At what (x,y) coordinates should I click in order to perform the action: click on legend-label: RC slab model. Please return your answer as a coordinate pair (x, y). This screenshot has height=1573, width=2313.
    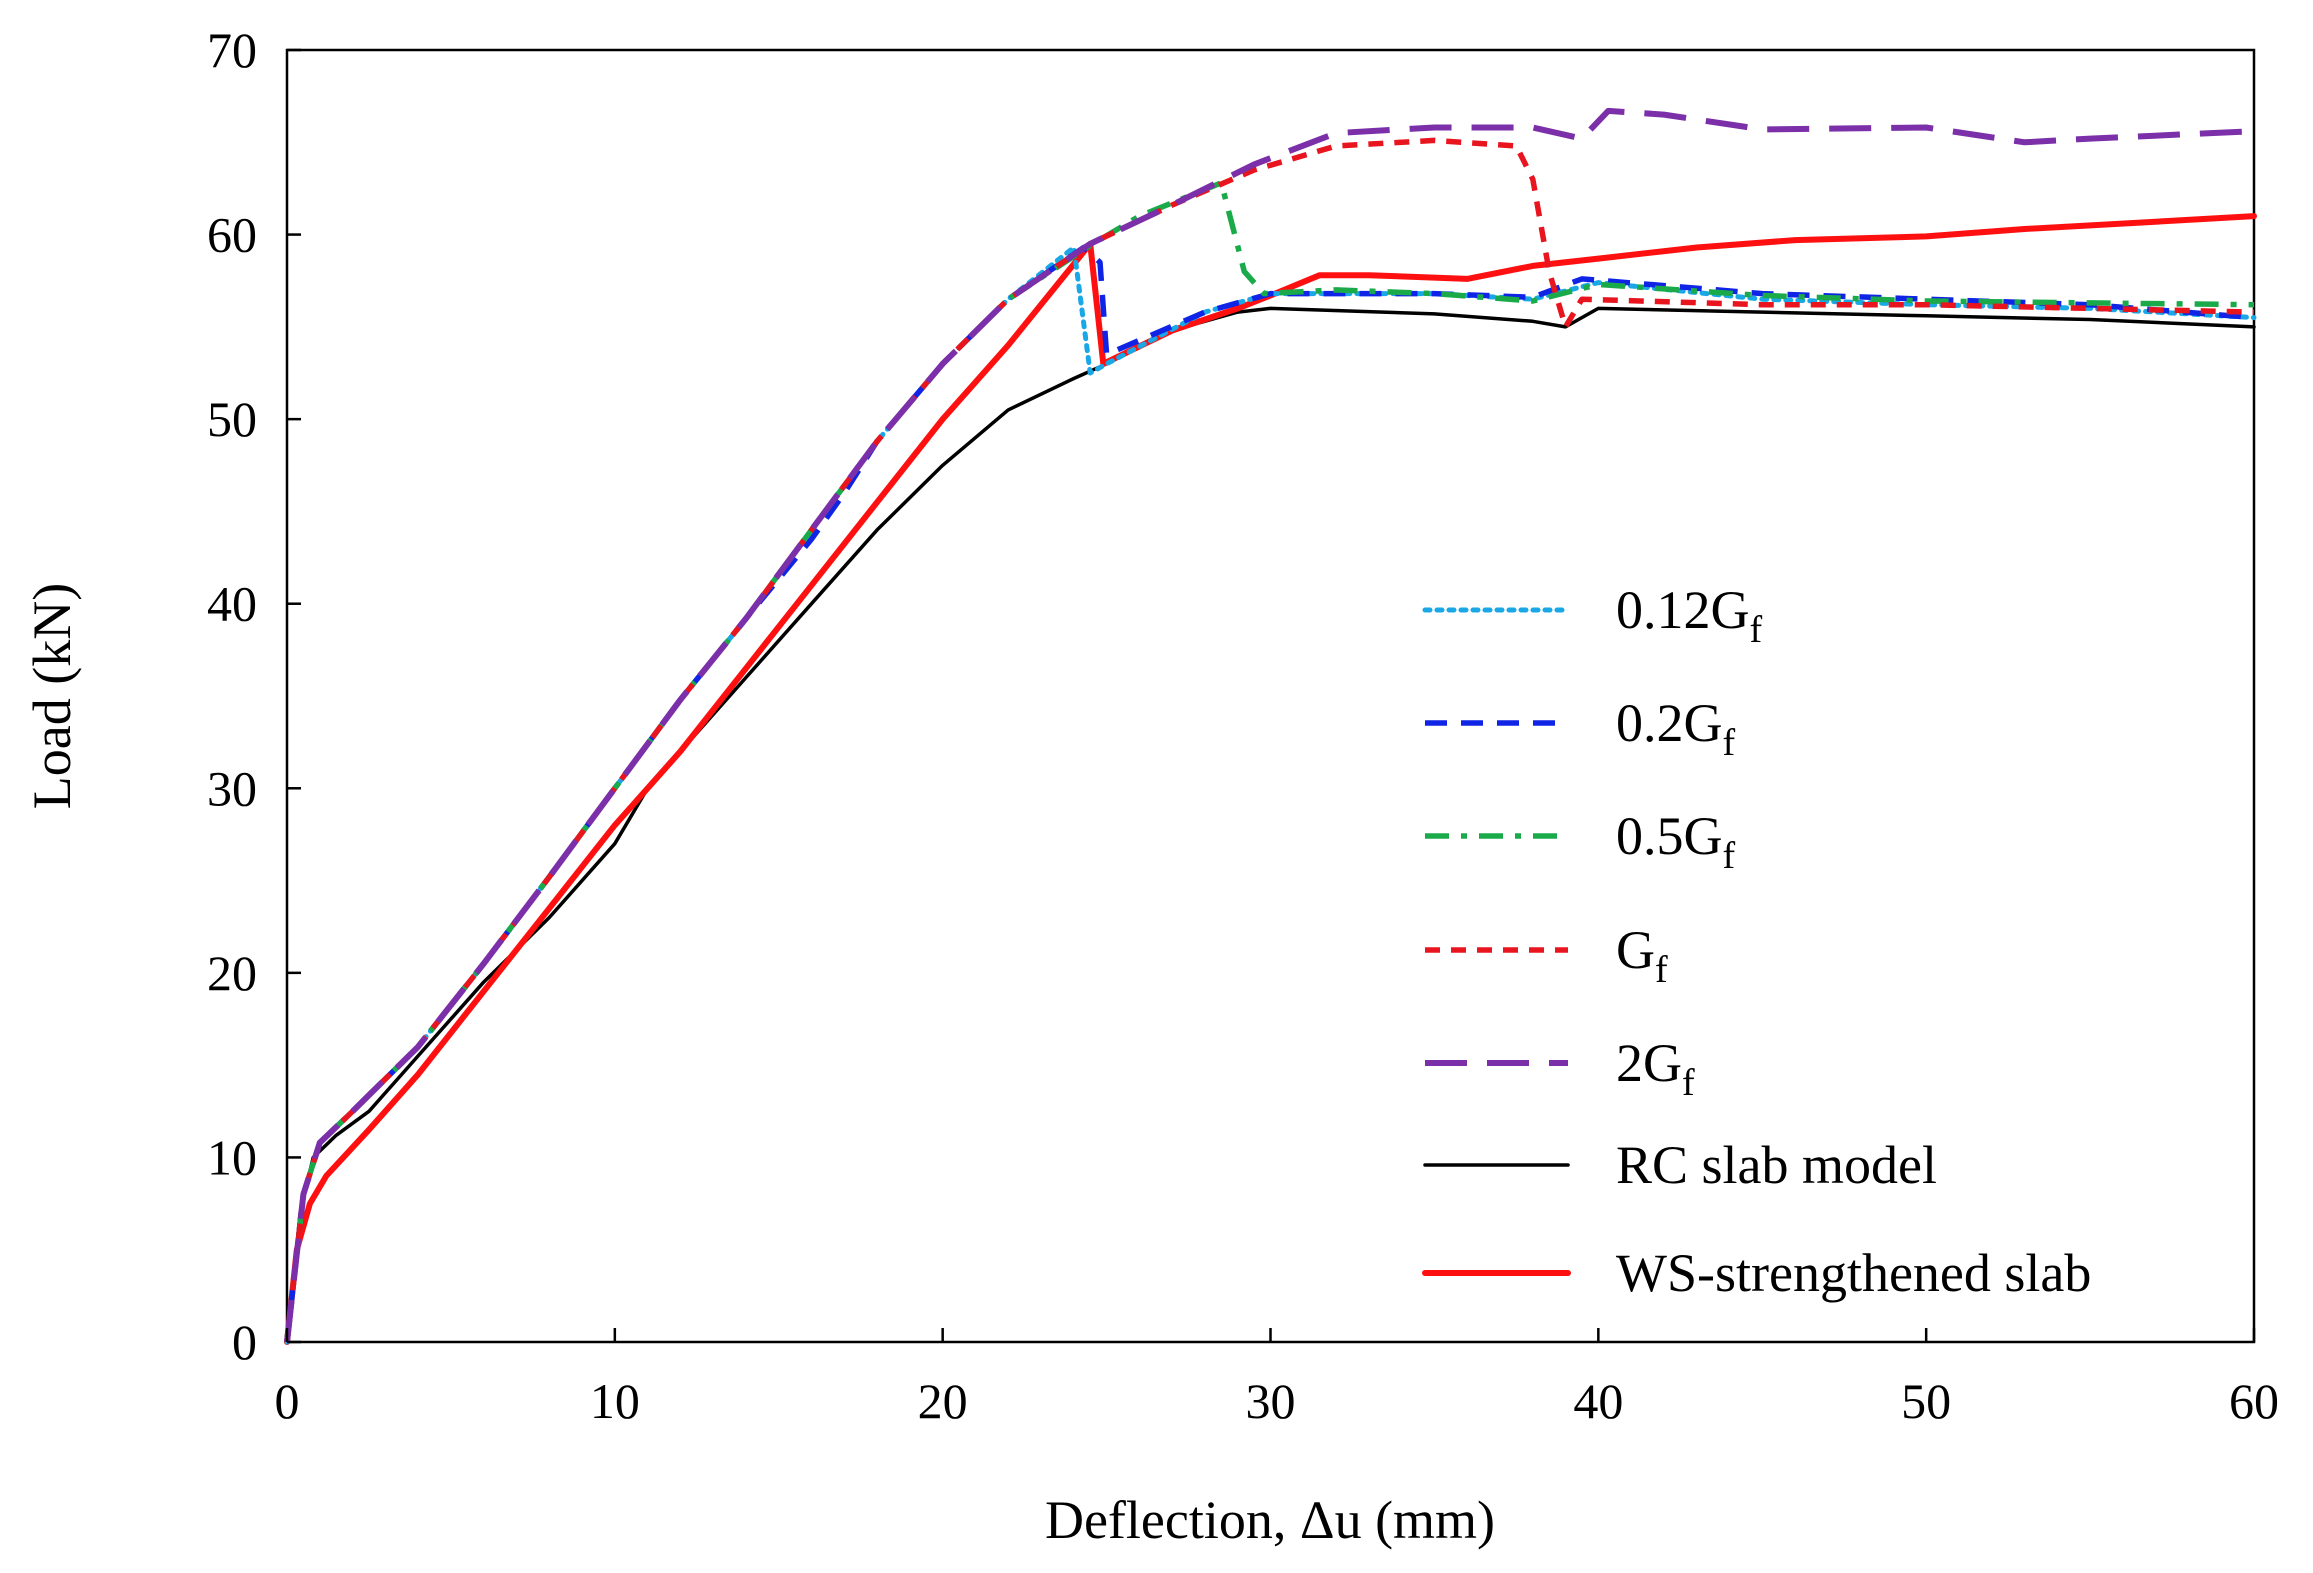
    Looking at the image, I should click on (1776, 1165).